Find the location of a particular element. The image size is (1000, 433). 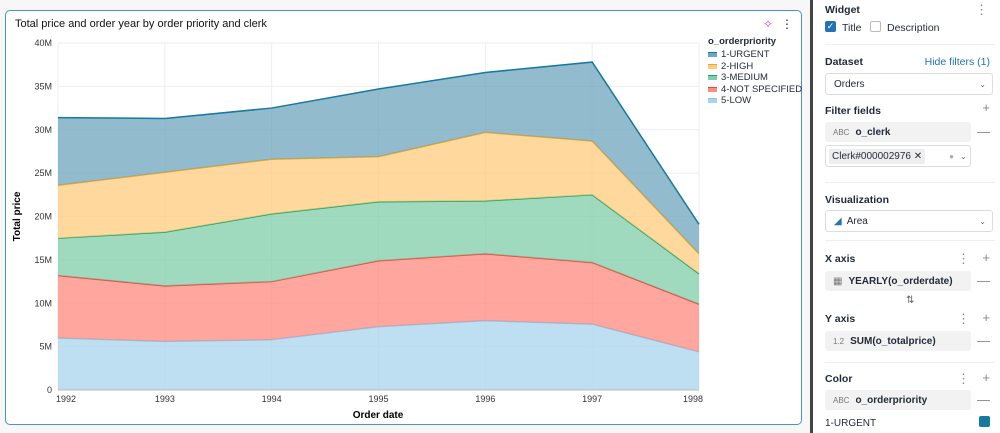

legend-item: 5-LOW is located at coordinates (755, 101).